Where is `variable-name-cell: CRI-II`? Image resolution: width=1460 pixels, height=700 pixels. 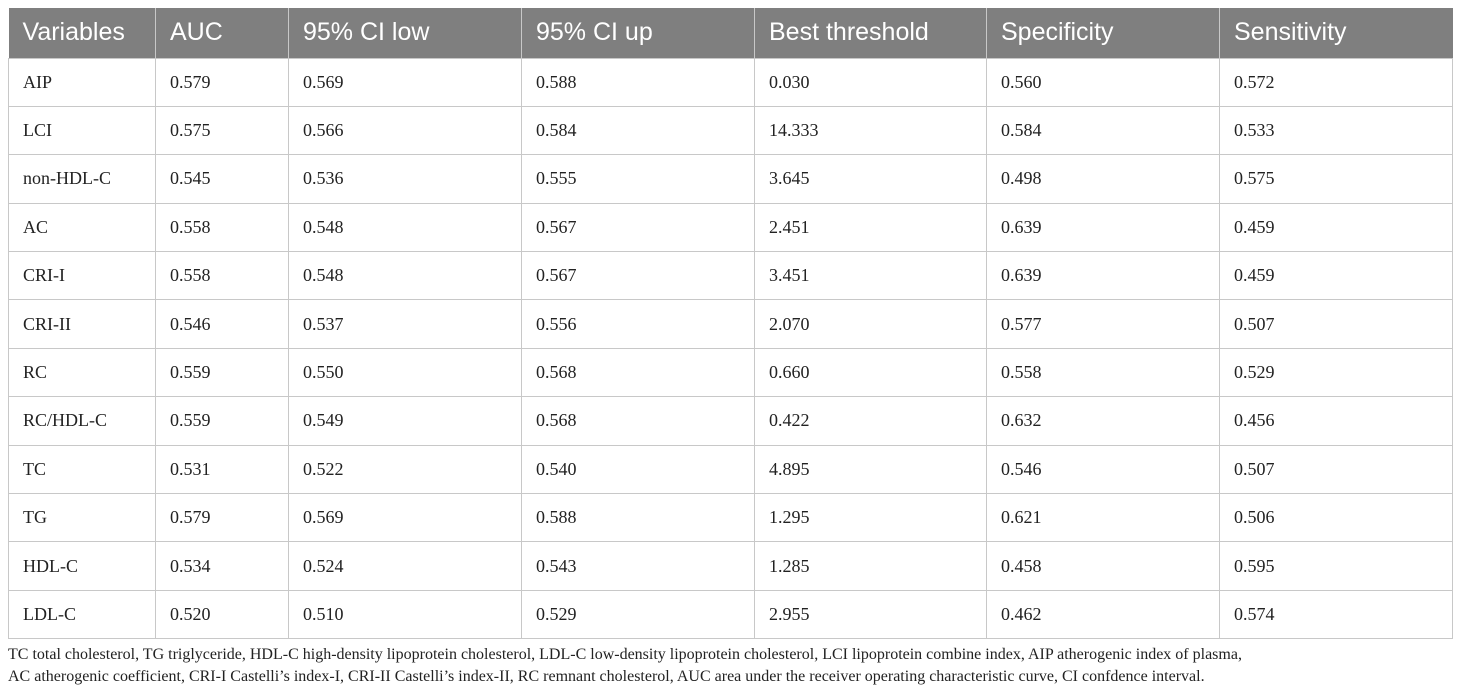 variable-name-cell: CRI-II is located at coordinates (82, 324).